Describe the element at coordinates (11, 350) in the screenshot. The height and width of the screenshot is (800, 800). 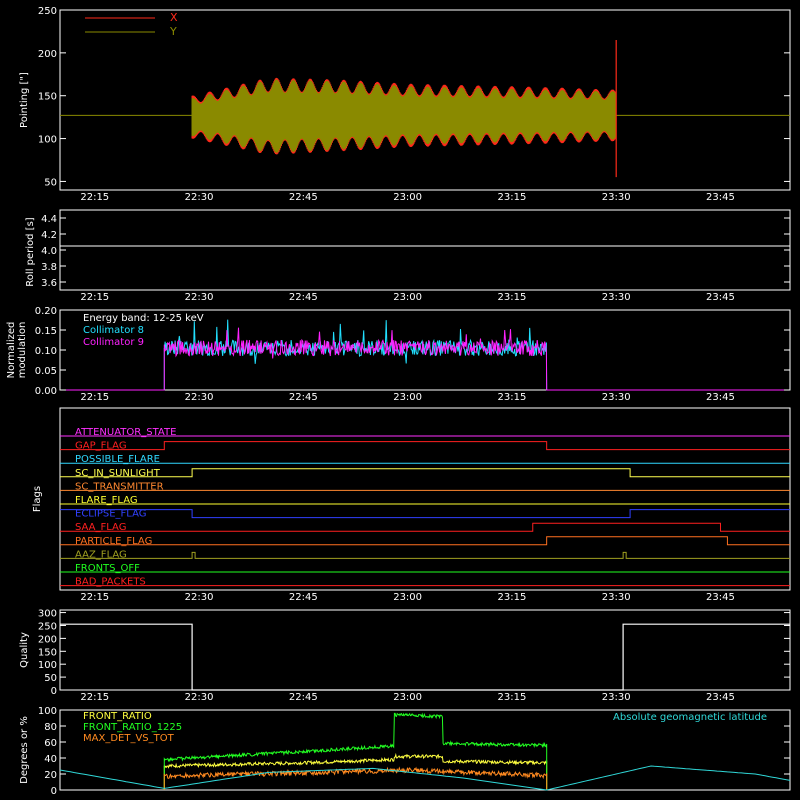
I see `modulation-ylabel-1: Normalized` at that location.